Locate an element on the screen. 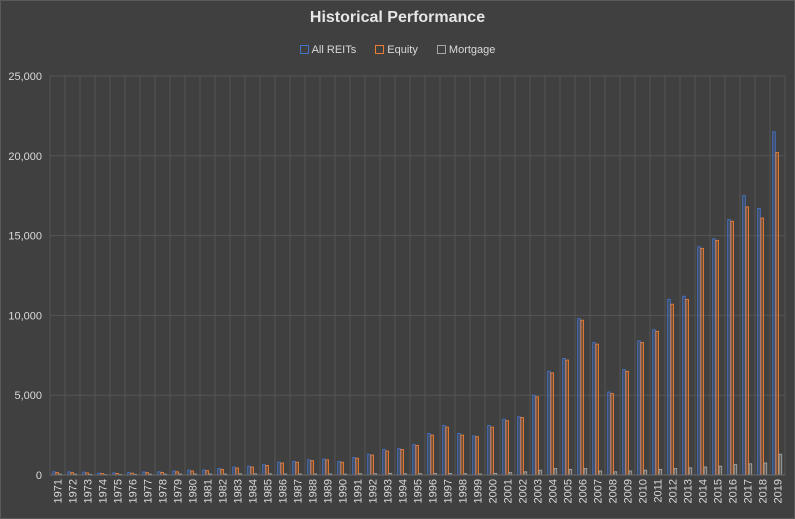 Image resolution: width=795 pixels, height=519 pixels. x-tick-label: 2017 is located at coordinates (749, 491).